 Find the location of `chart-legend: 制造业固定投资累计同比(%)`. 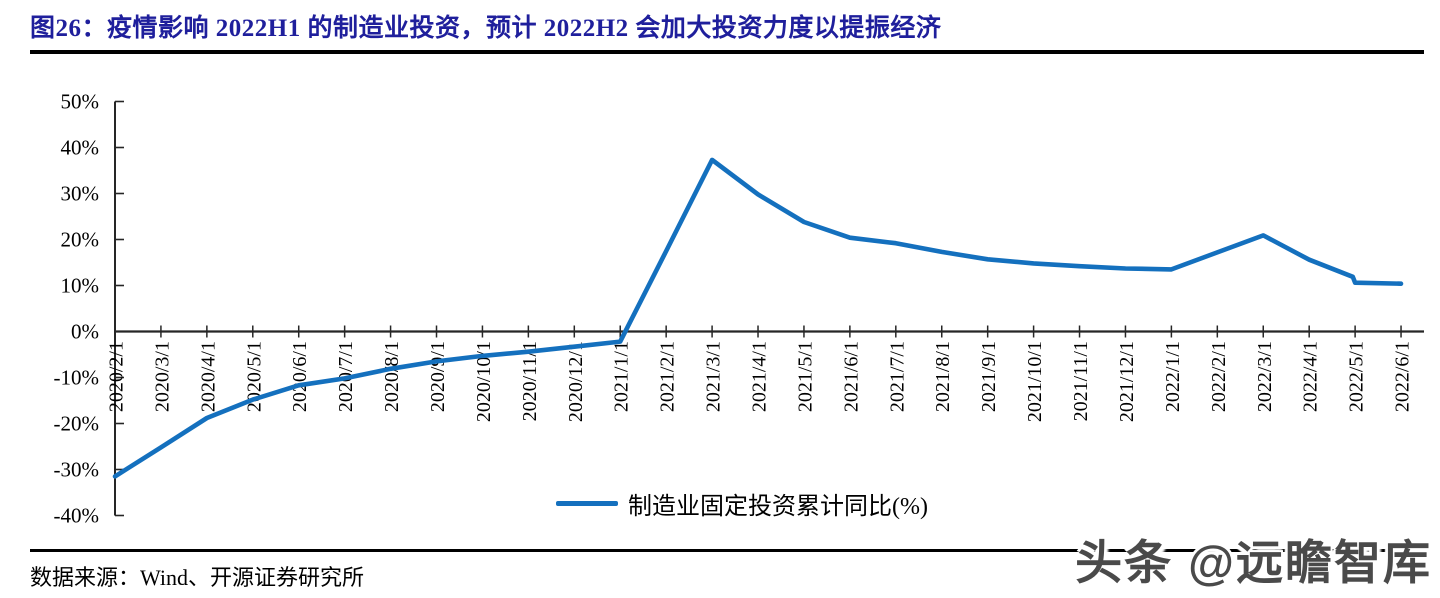

chart-legend: 制造业固定投资累计同比(%) is located at coordinates (742, 503).